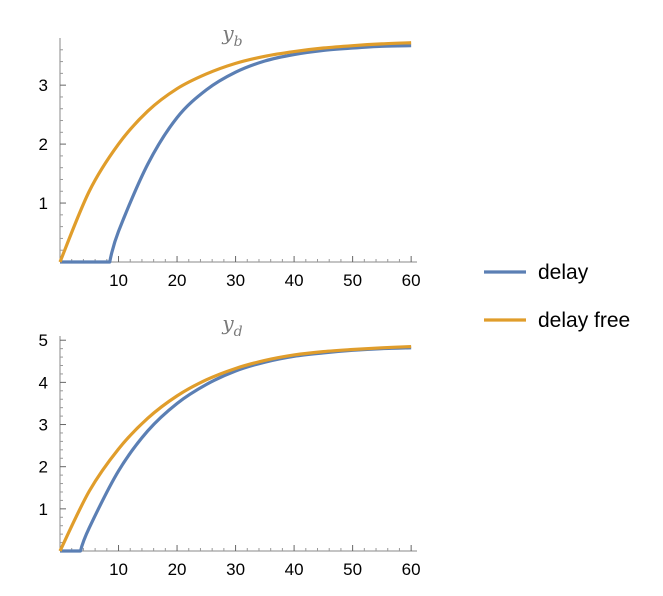  What do you see at coordinates (584, 320) in the screenshot?
I see `legend-label: delay free` at bounding box center [584, 320].